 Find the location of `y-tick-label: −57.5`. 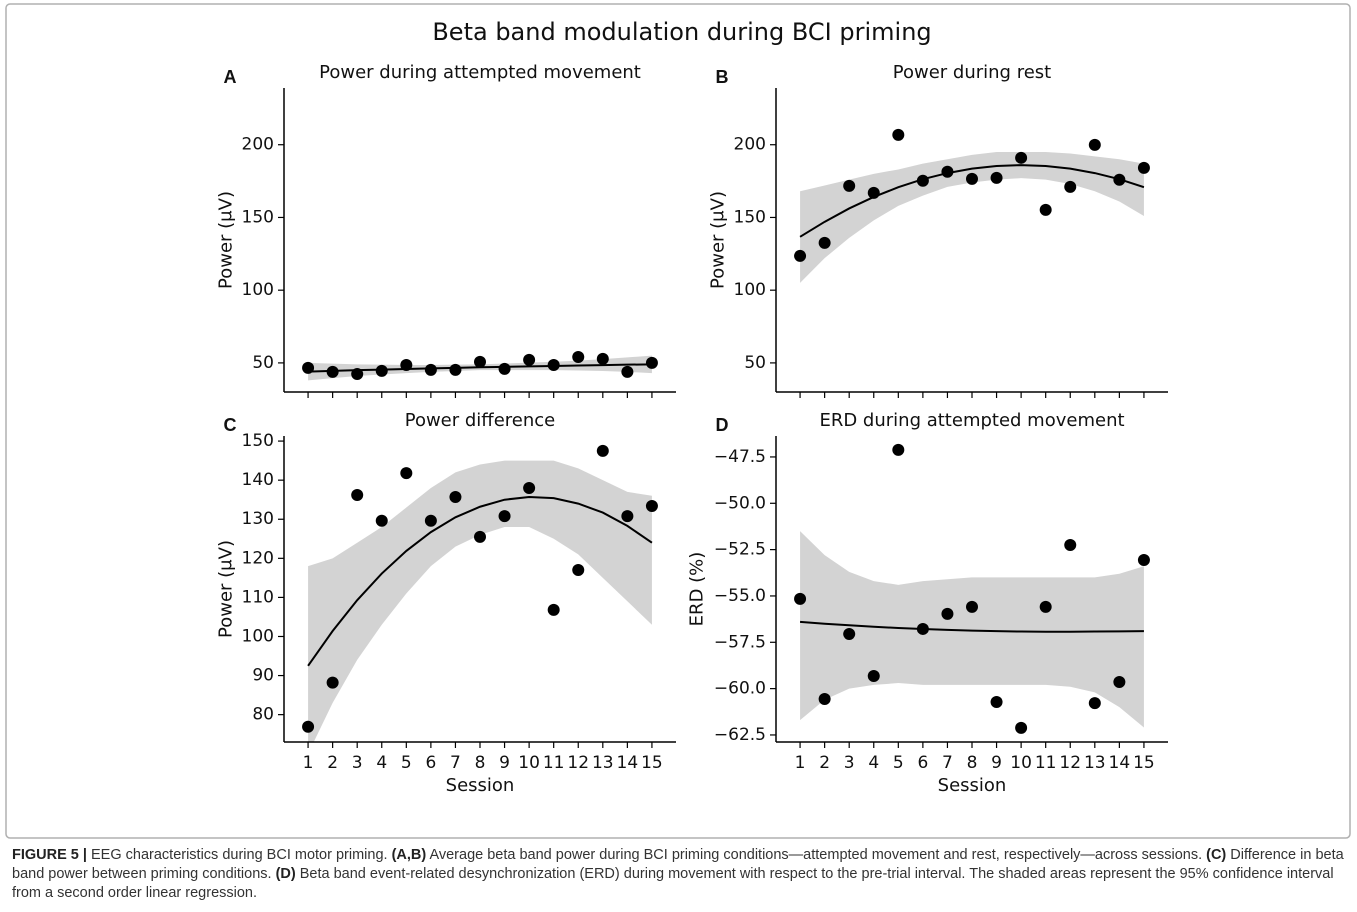

y-tick-label: −57.5 is located at coordinates (740, 642).